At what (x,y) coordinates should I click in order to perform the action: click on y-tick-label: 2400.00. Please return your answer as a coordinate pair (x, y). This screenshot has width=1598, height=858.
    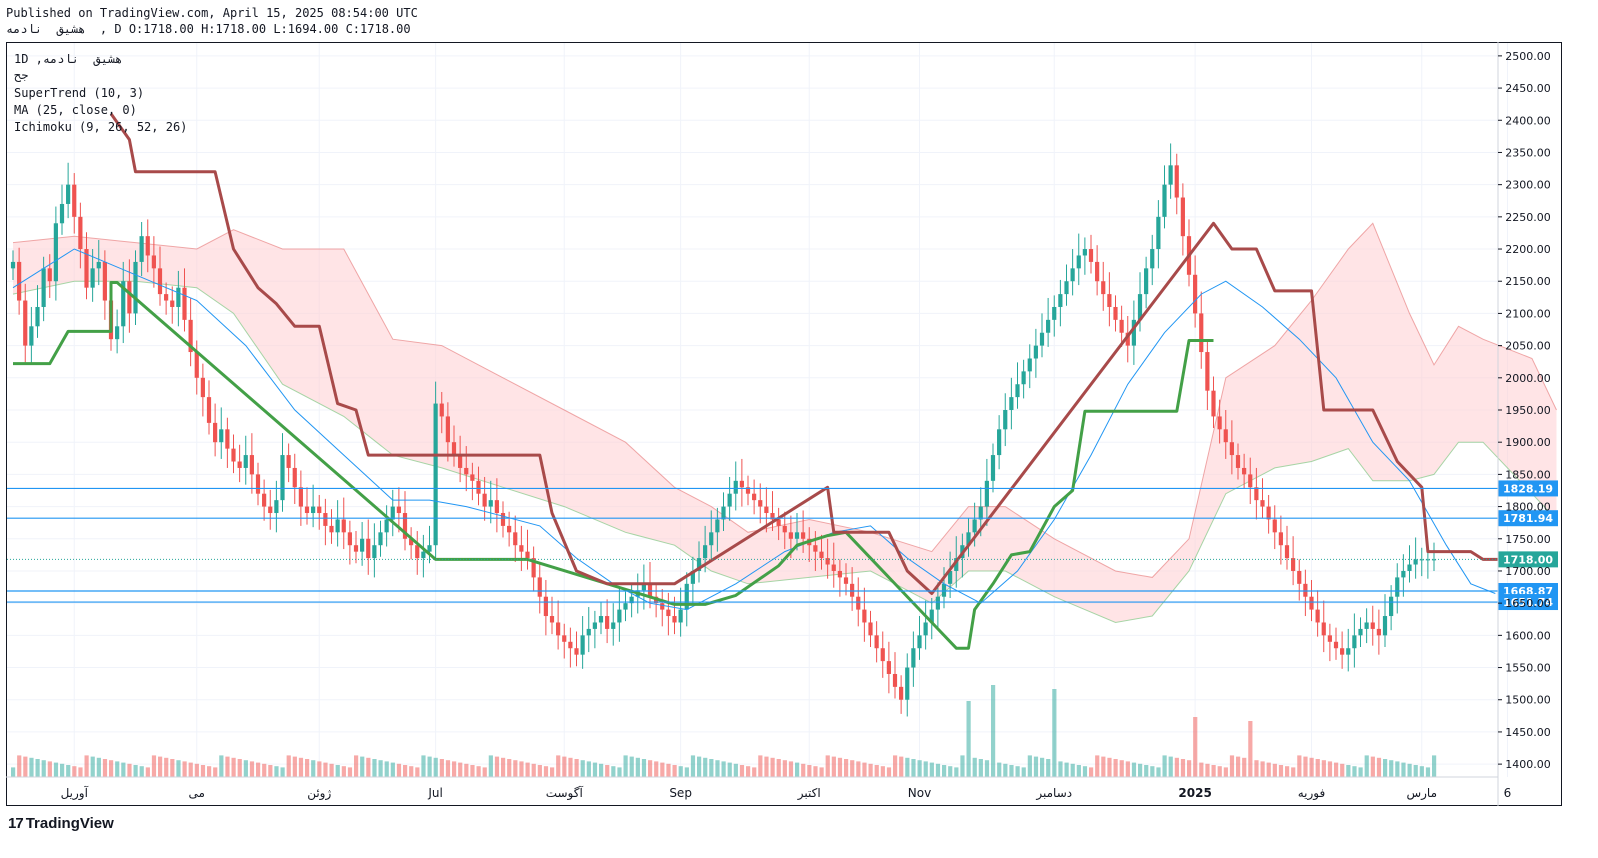
    Looking at the image, I should click on (1528, 120).